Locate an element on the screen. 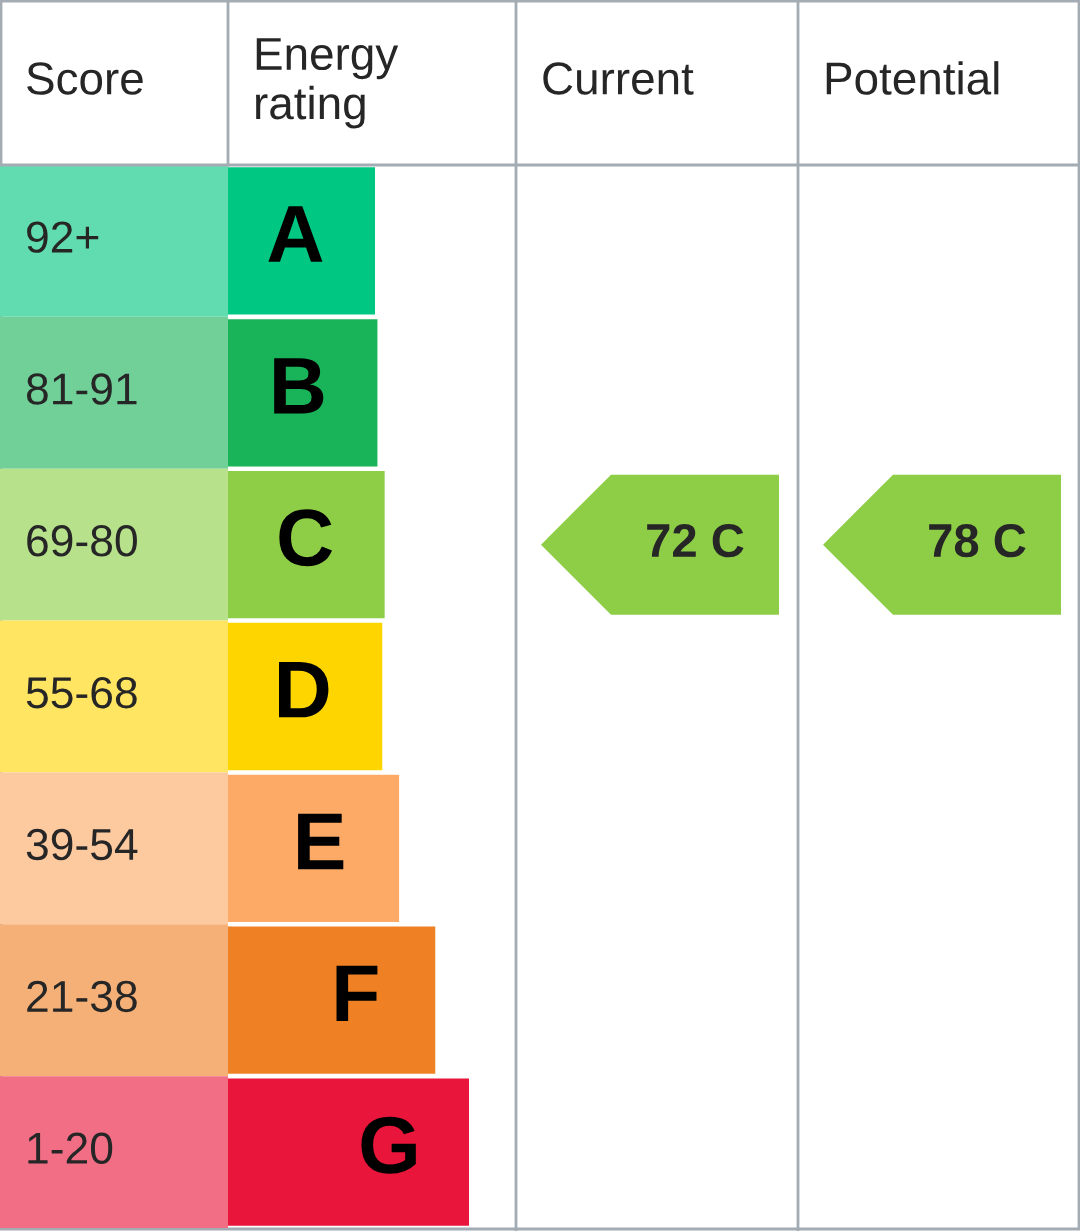 Image resolution: width=1080 pixels, height=1231 pixels. y-tick-label: C is located at coordinates (306, 538).